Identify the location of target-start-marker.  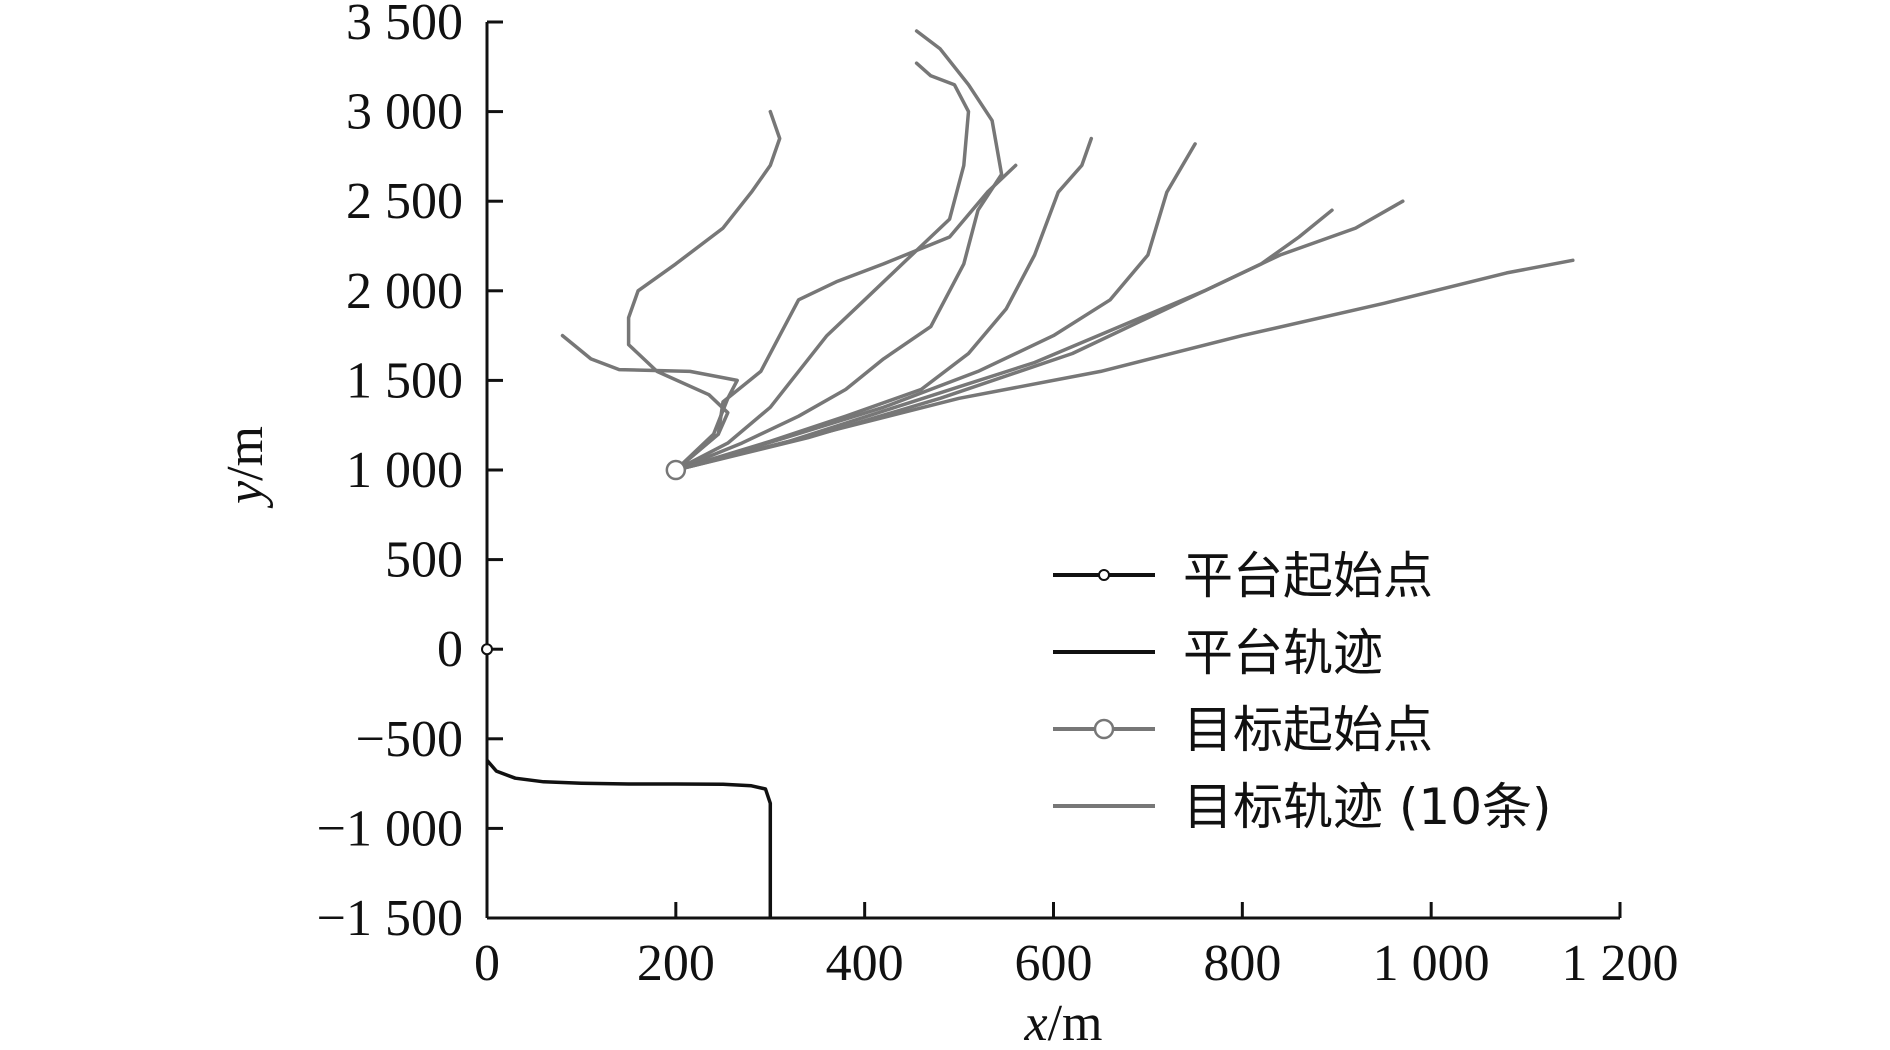
(676, 470).